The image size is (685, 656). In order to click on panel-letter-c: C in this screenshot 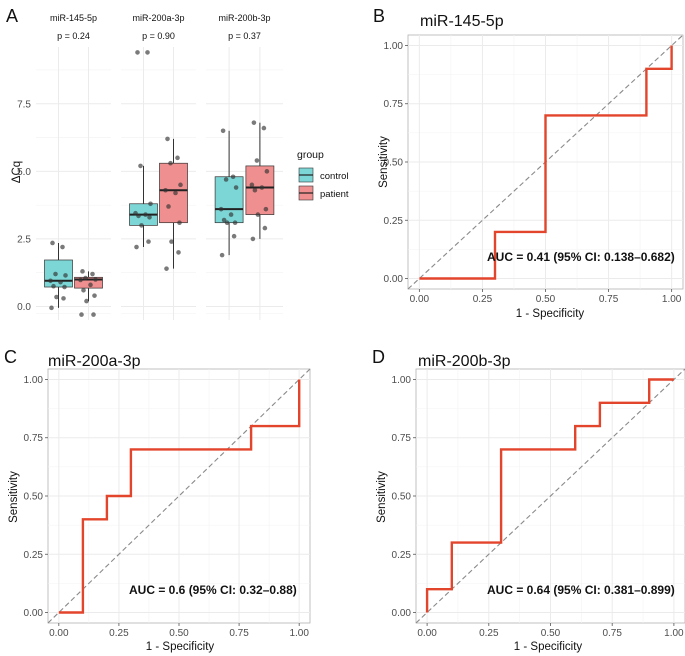, I will do `click(10, 357)`.